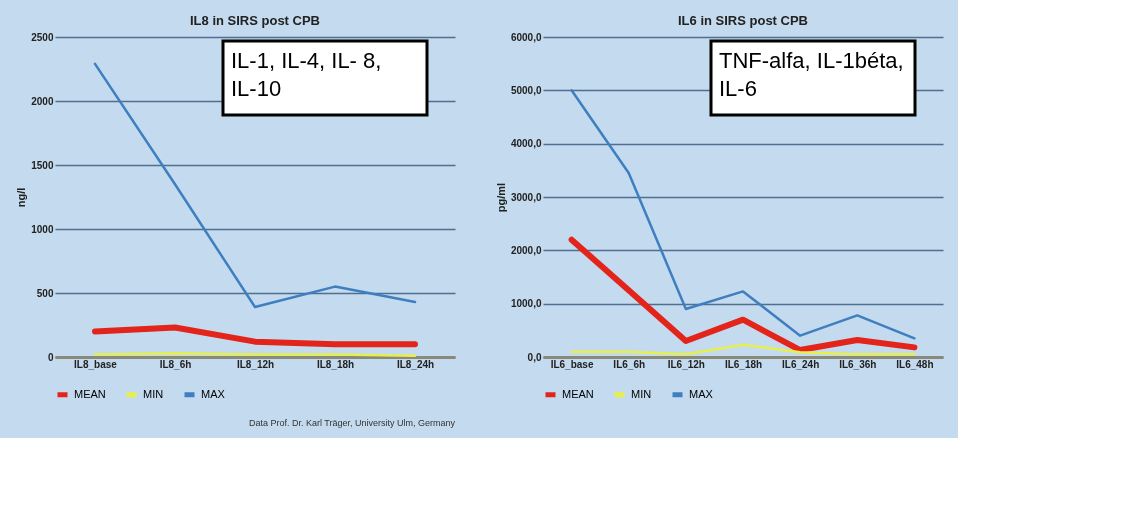 The image size is (1134, 524). I want to click on x-tick-label: IL6_base, so click(572, 364).